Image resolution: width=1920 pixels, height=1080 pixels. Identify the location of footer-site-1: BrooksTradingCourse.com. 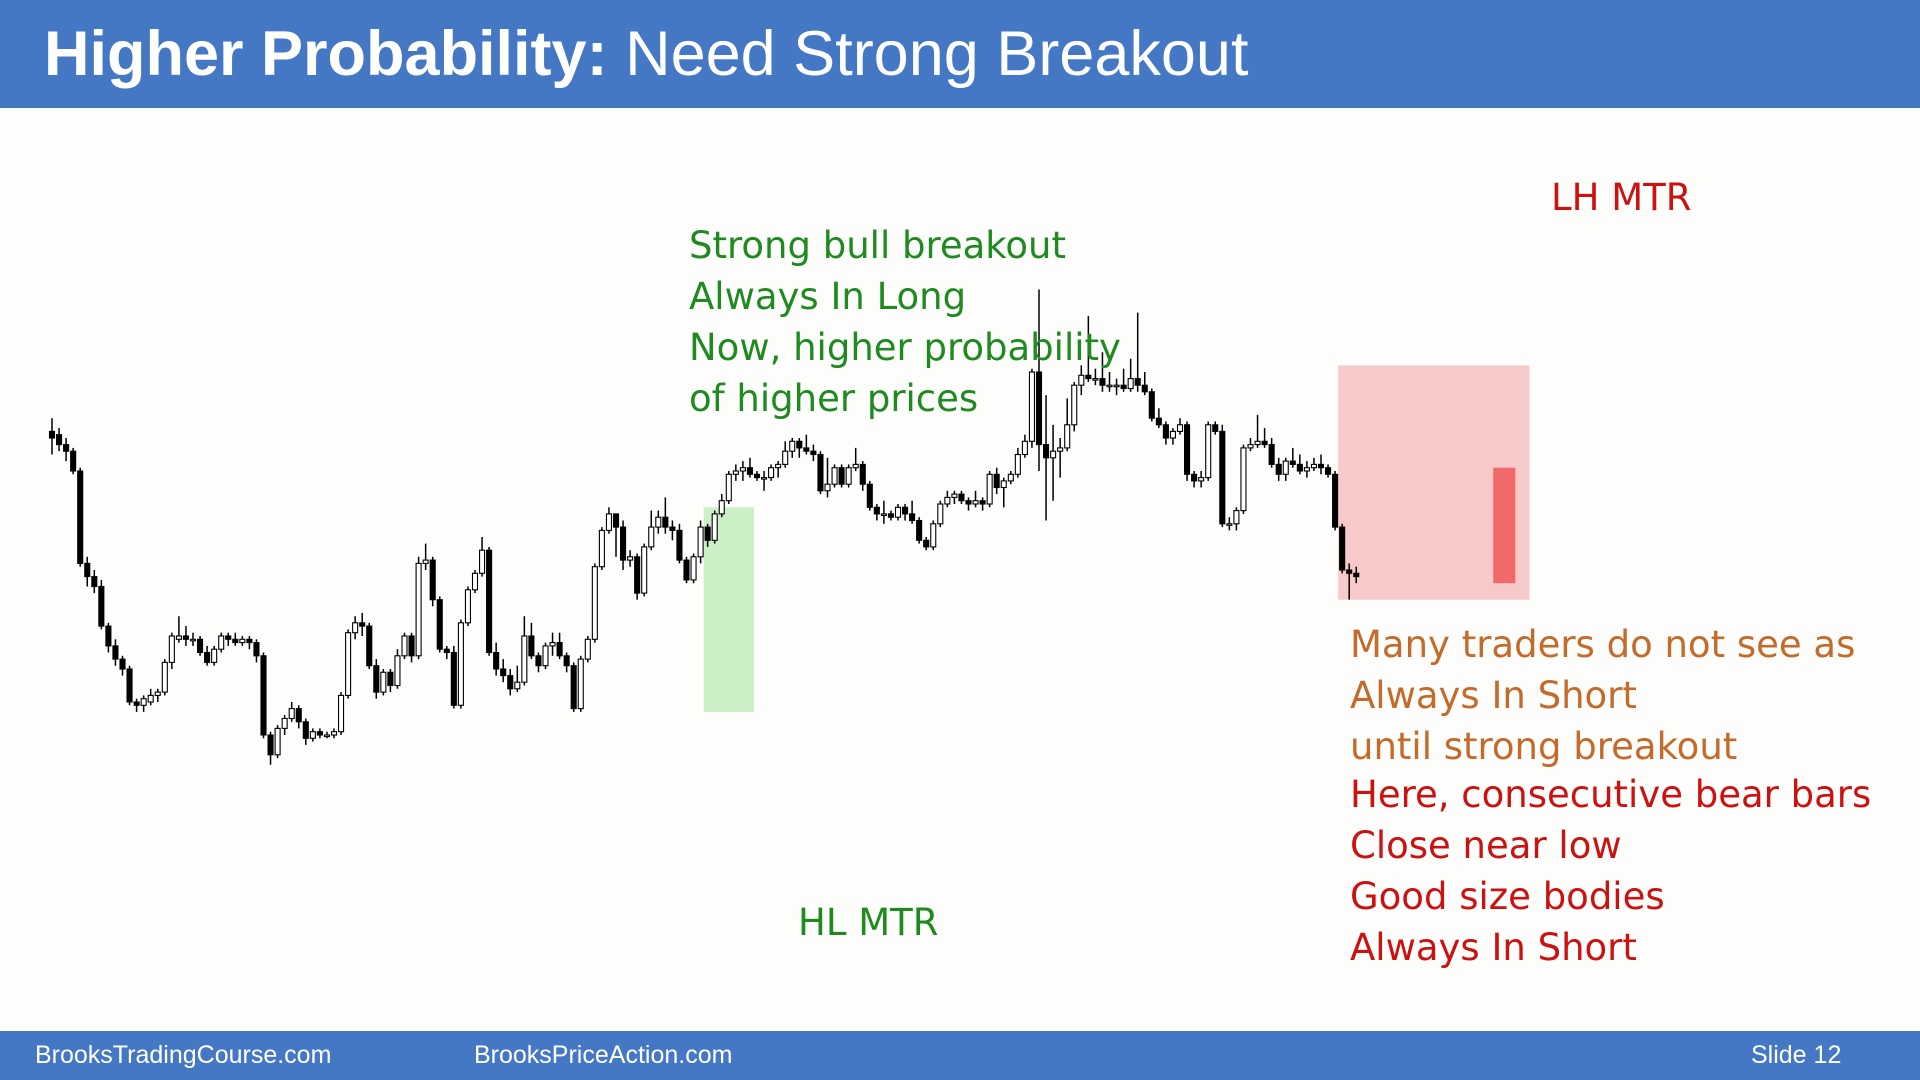
(183, 1055).